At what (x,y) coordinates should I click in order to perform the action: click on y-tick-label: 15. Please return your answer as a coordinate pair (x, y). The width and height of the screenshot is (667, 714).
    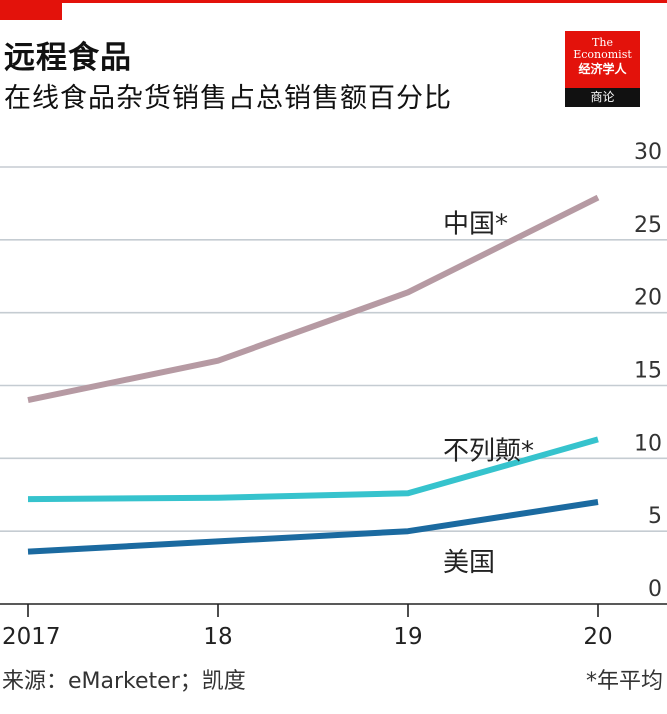
    Looking at the image, I should click on (648, 371).